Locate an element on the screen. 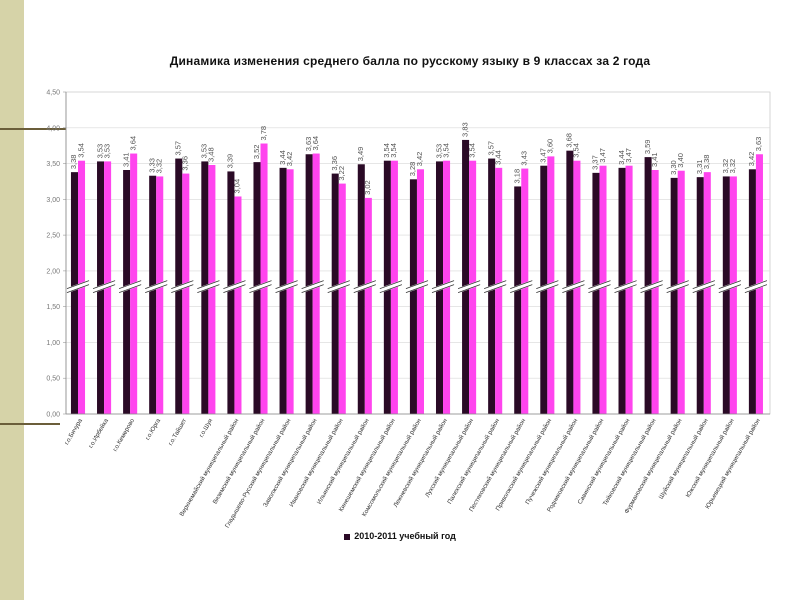 Image resolution: width=800 pixels, height=600 pixels. category-label: г.о.Бичура is located at coordinates (73, 431).